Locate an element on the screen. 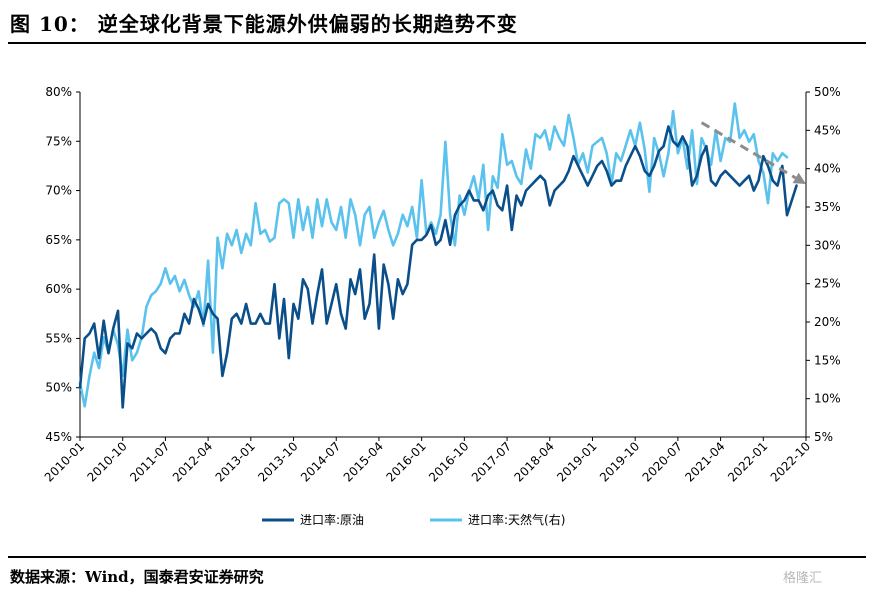 Image resolution: width=874 pixels, height=592 pixels. left-tick-label: 65% is located at coordinates (58, 240).